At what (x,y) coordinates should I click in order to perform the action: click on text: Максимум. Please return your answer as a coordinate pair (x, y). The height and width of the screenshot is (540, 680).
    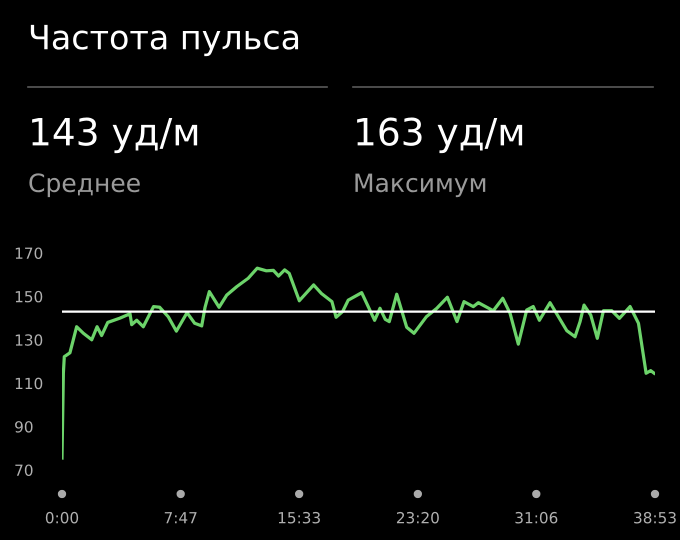
    Looking at the image, I should click on (420, 186).